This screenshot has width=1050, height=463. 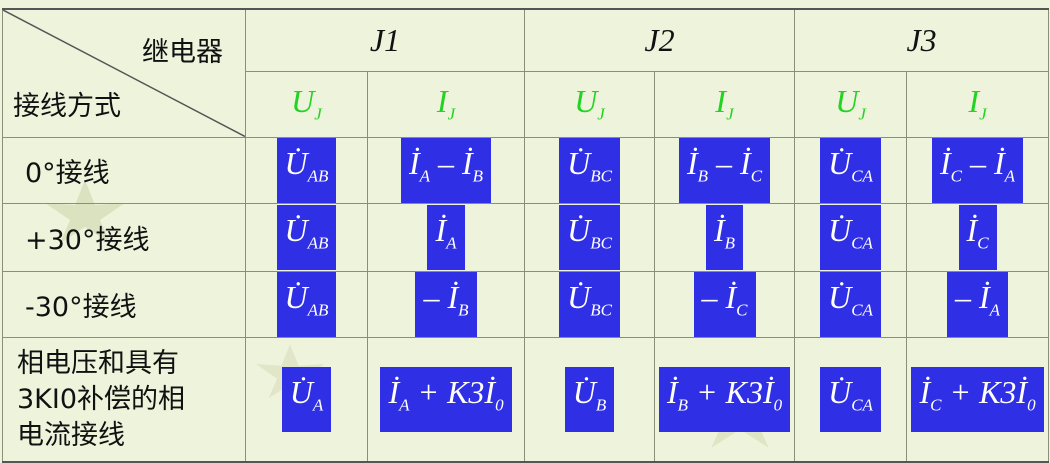 I want to click on table-cell: U̇B, so click(x=590, y=400).